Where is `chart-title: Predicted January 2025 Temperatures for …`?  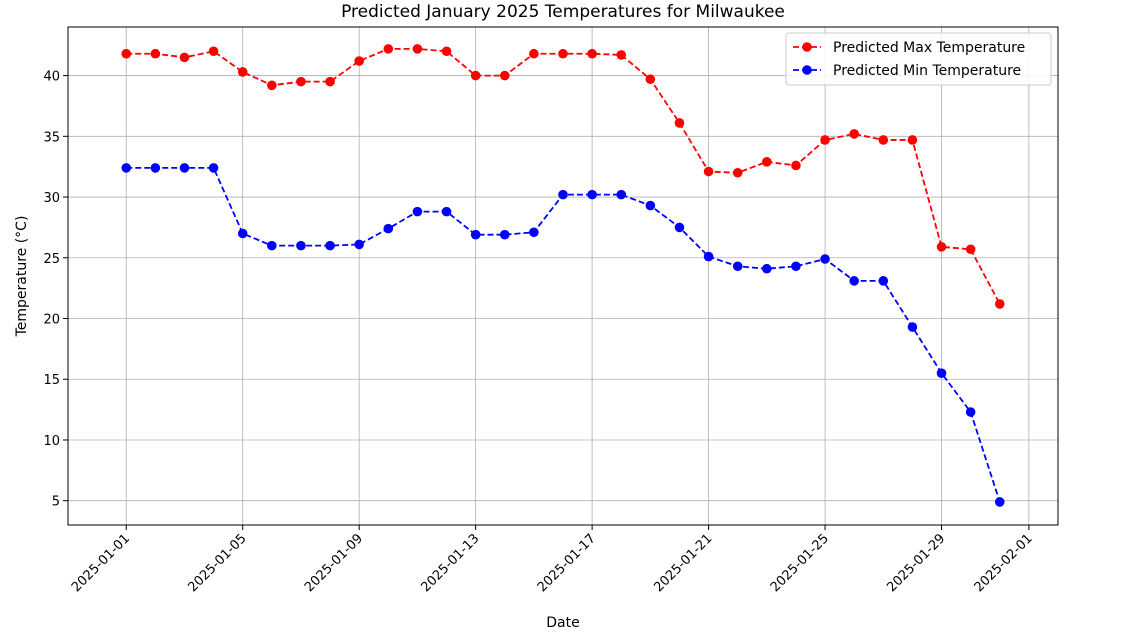
chart-title: Predicted January 2025 Temperatures for … is located at coordinates (563, 12).